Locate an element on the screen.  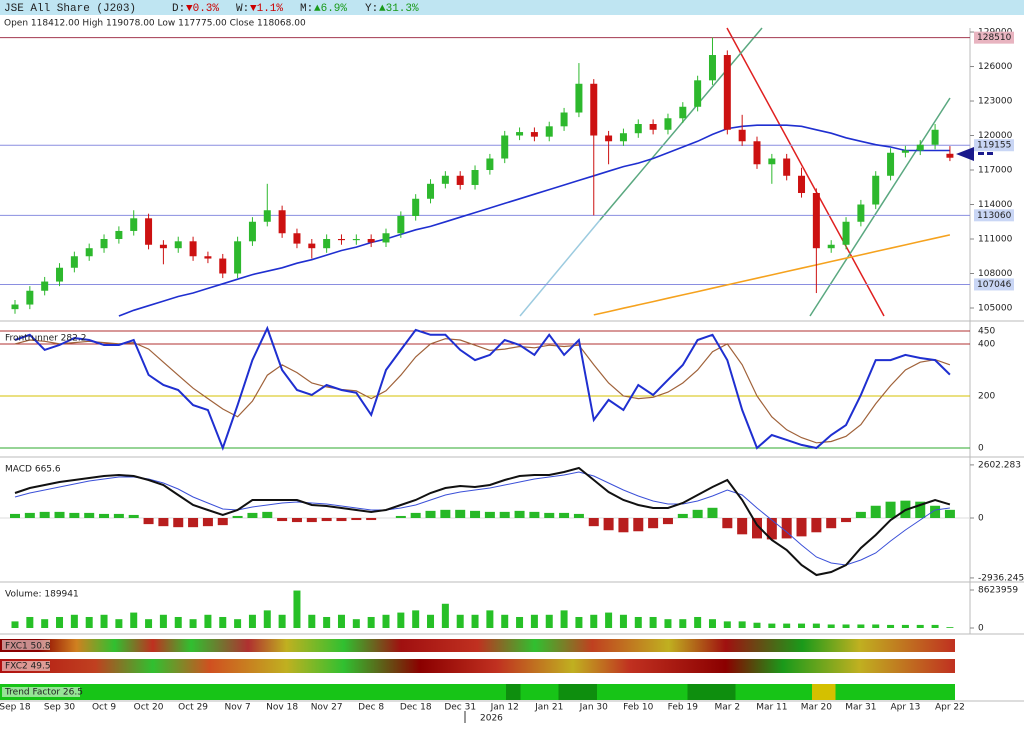
year-label: 2026 is located at coordinates (491, 719).